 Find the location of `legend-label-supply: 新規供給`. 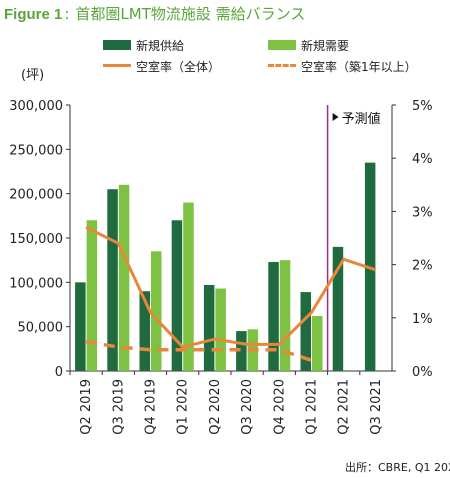

legend-label-supply: 新規供給 is located at coordinates (160, 46).